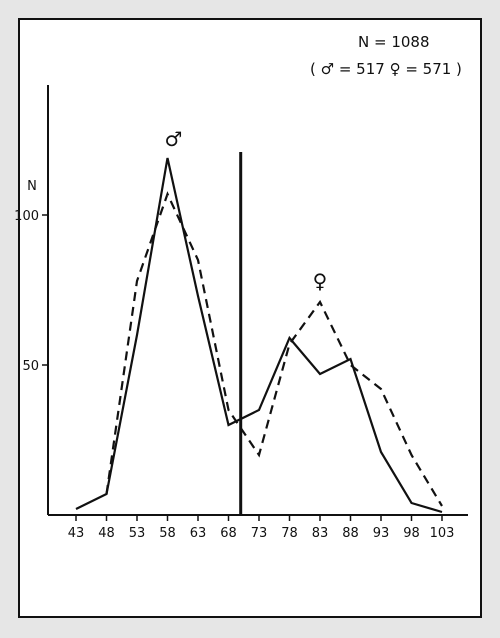 This screenshot has height=638, width=500. I want to click on y-tick-label: 100, so click(26, 216).